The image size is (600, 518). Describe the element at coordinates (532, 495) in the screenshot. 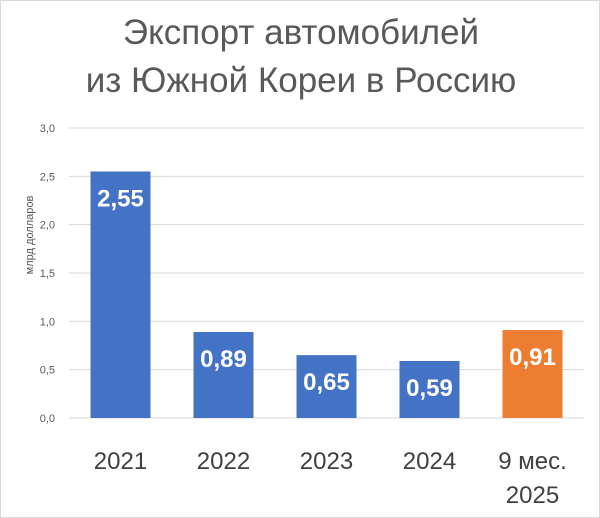

I see `x-tick-label: 2025` at that location.